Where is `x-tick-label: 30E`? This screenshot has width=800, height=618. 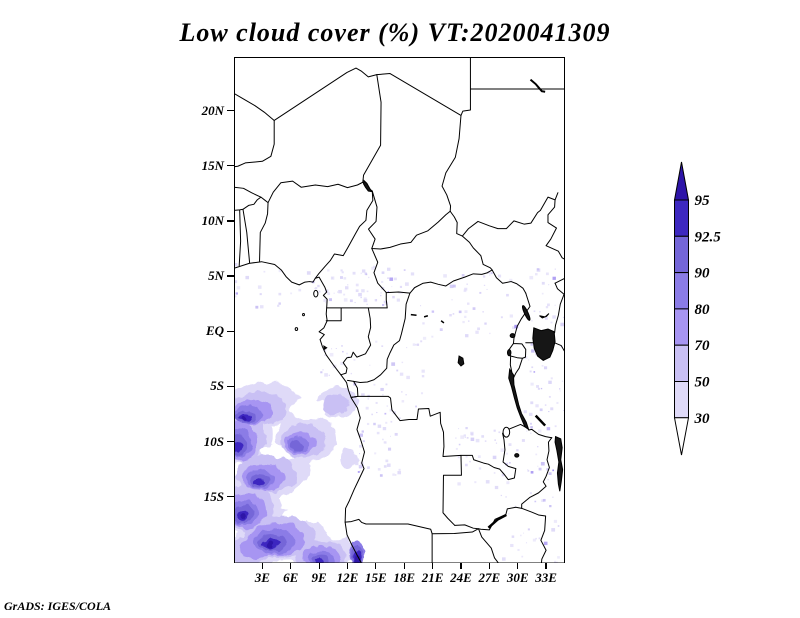 x-tick-label: 30E is located at coordinates (517, 577).